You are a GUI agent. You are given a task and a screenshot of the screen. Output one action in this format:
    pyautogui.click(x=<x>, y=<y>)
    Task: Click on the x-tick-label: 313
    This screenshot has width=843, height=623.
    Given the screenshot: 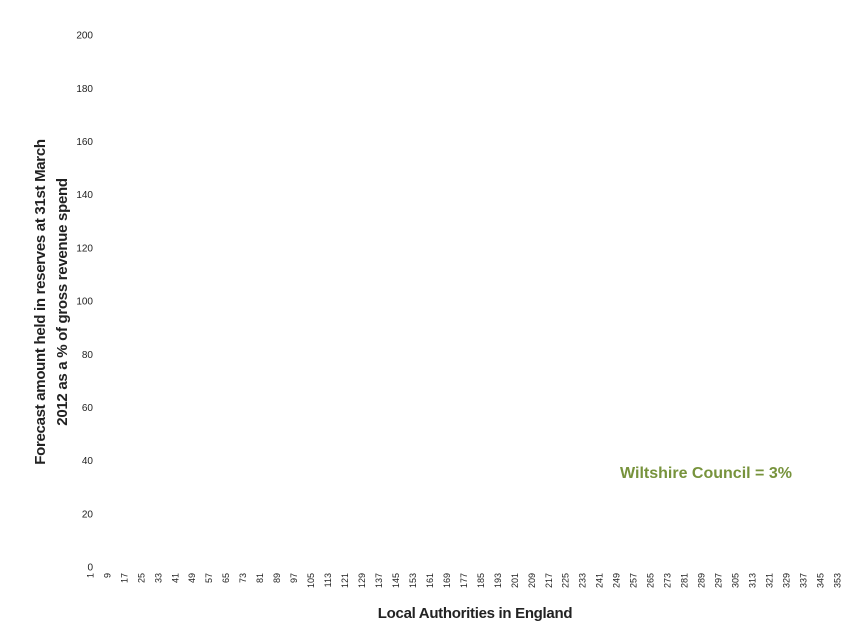 What is the action you would take?
    pyautogui.click(x=752, y=580)
    